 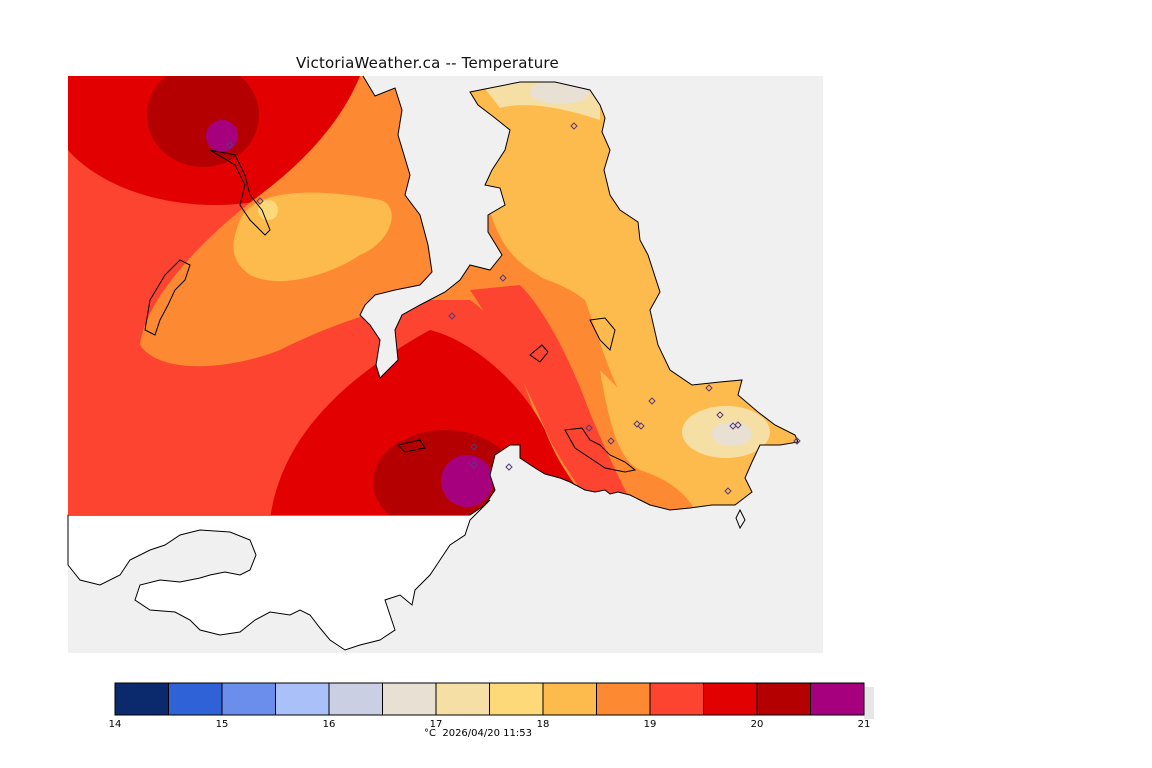 I want to click on legend-tick-label: 17, so click(x=436, y=724).